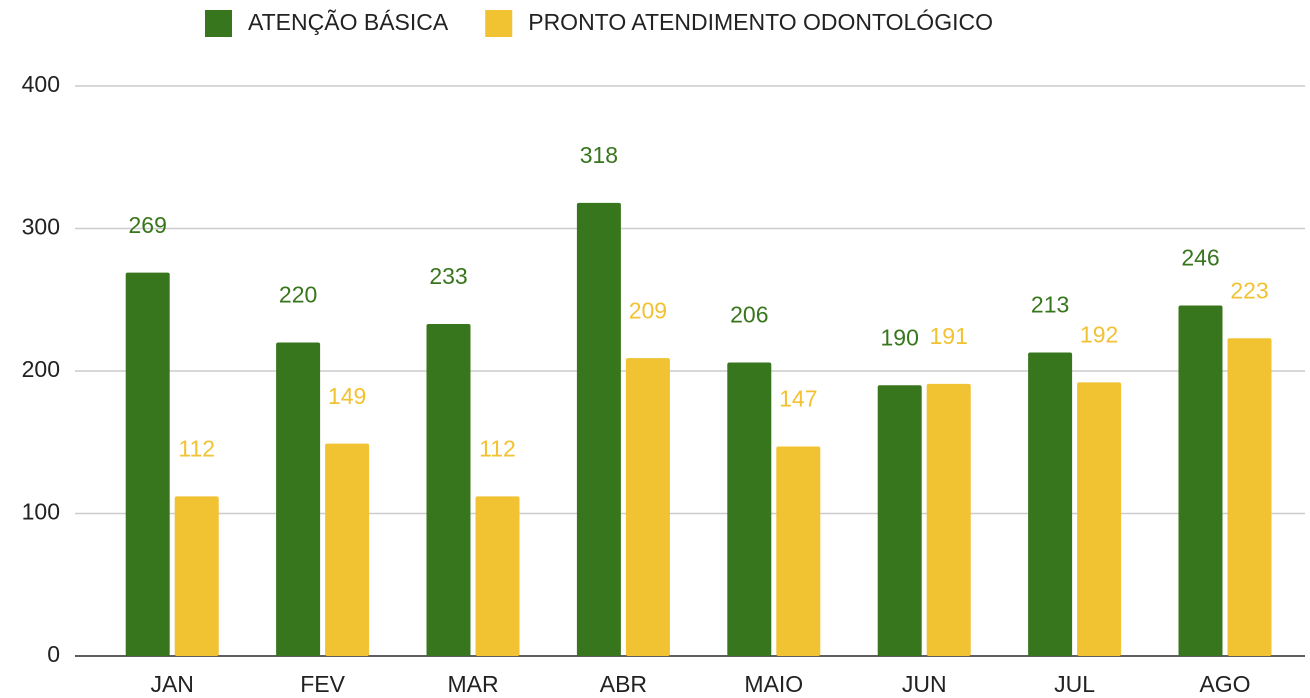 The height and width of the screenshot is (698, 1310). Describe the element at coordinates (1074, 684) in the screenshot. I see `x-tick-label: JUL` at that location.